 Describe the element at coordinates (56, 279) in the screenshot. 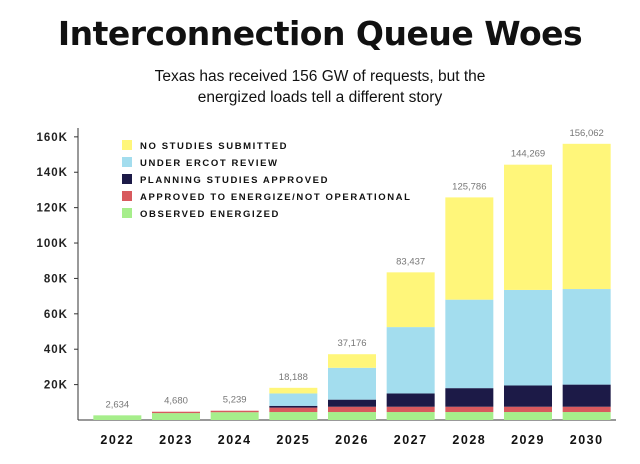

I see `y-tick-label: 80K` at that location.